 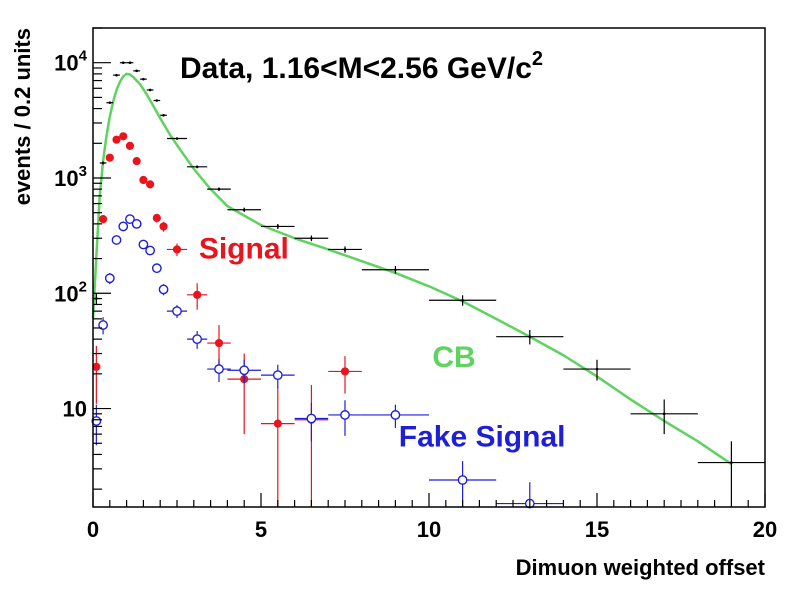 I want to click on chart-title-superscript: 2, so click(x=537, y=59).